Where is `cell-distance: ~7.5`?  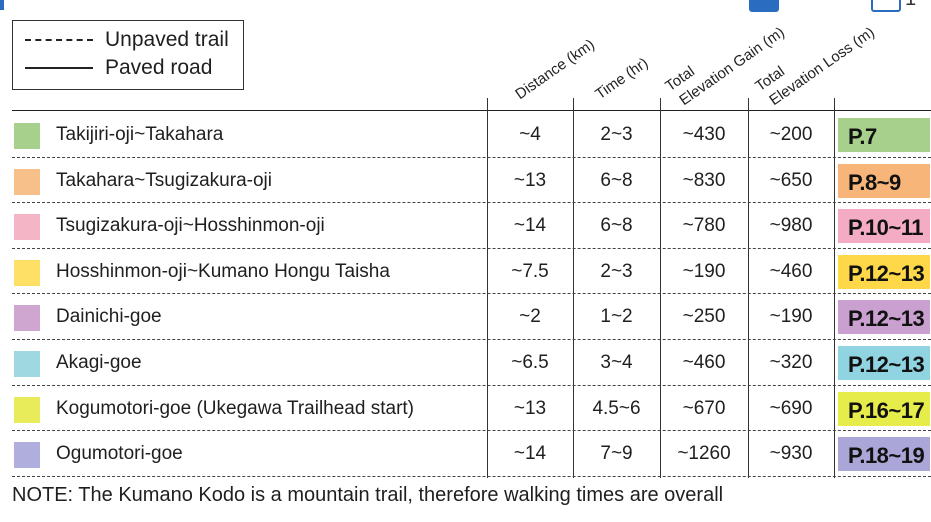
cell-distance: ~7.5 is located at coordinates (530, 271).